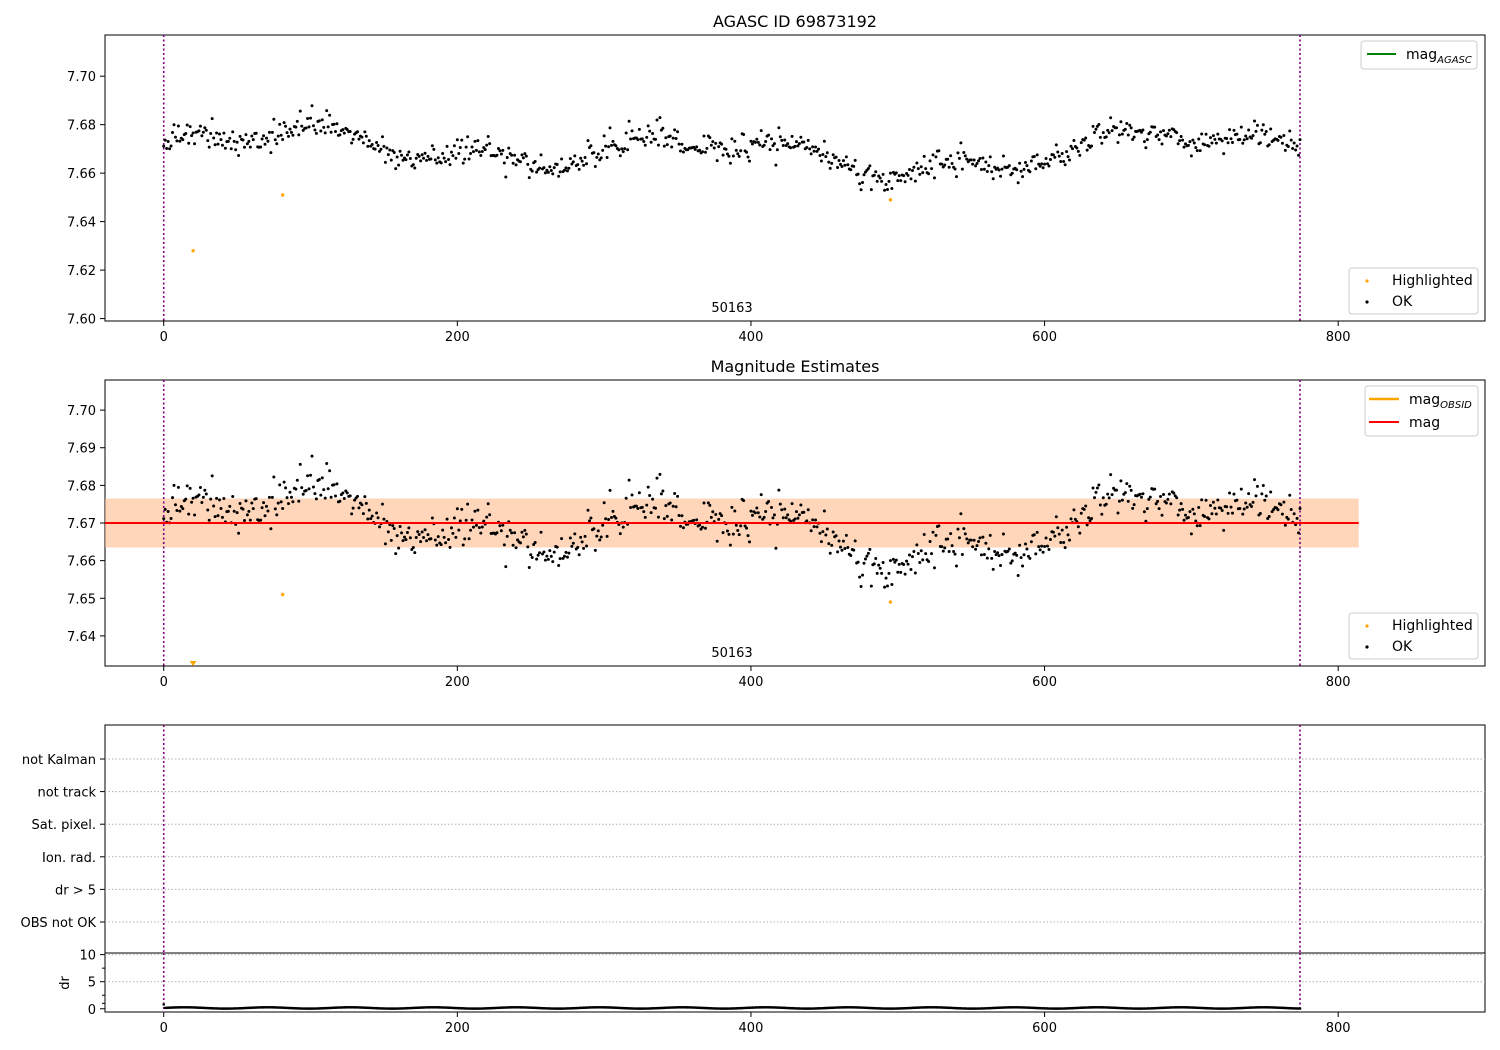 Image resolution: width=1500 pixels, height=1050 pixels. Describe the element at coordinates (75, 890) in the screenshot. I see `flag-label: dr > 5` at that location.